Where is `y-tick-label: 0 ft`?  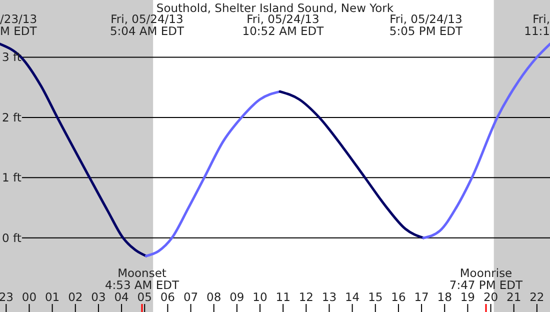
y-tick-label: 0 ft is located at coordinates (12, 237).